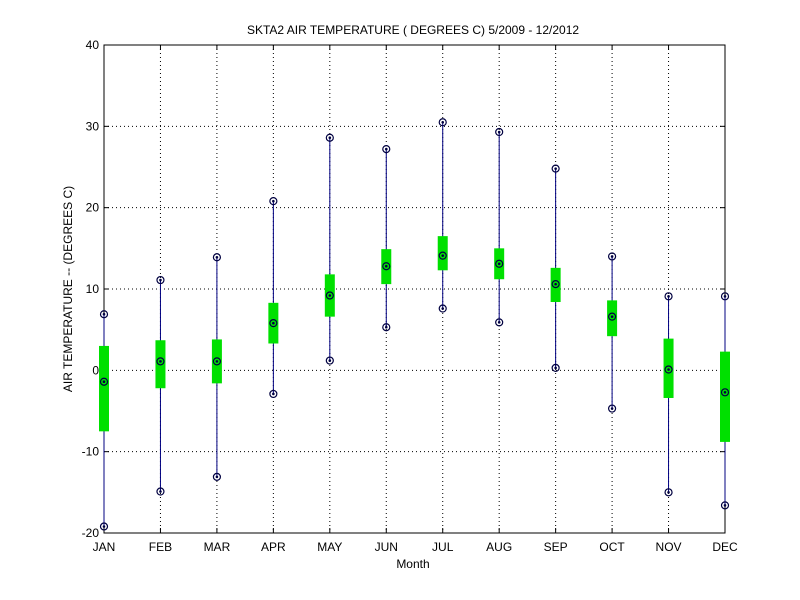 This screenshot has height=600, width=800. I want to click on x-tick-label-jan: JAN, so click(104, 547).